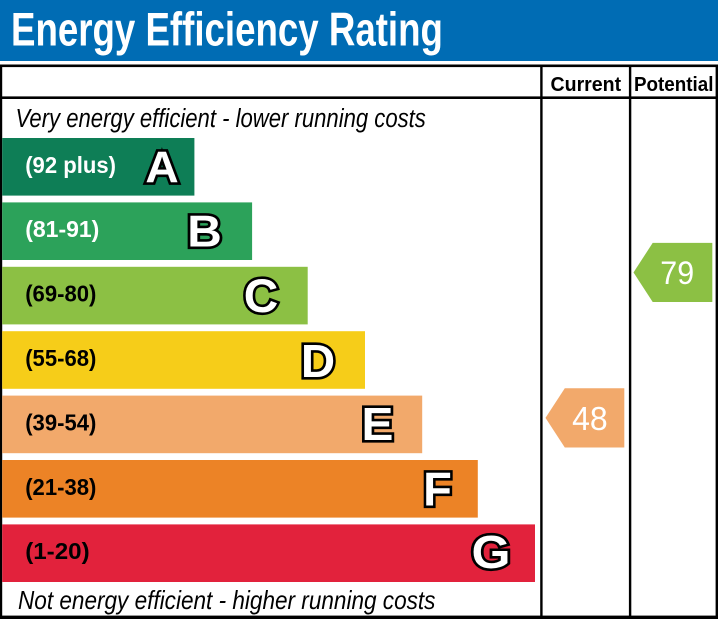 The image size is (718, 619). I want to click on svg-text: (92 plus), so click(70, 166).